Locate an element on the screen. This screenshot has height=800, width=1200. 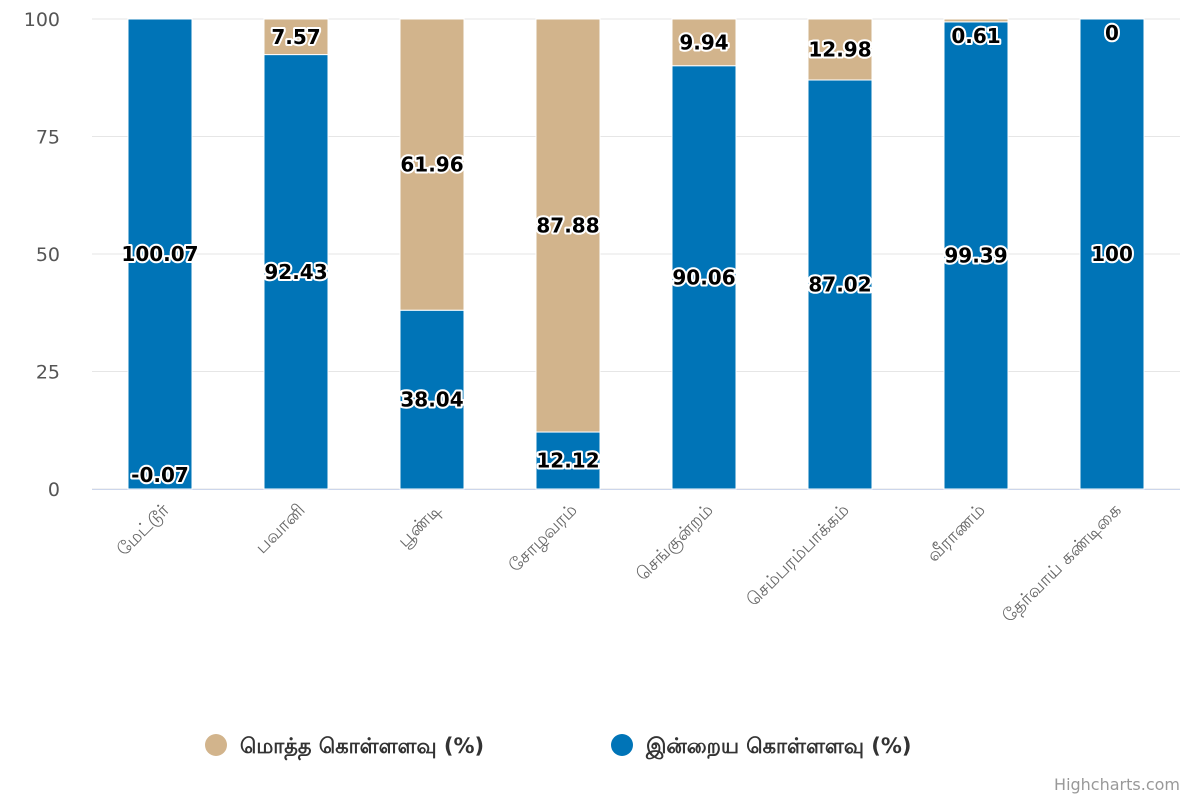
data-label-current: 87.02 is located at coordinates (839, 285).